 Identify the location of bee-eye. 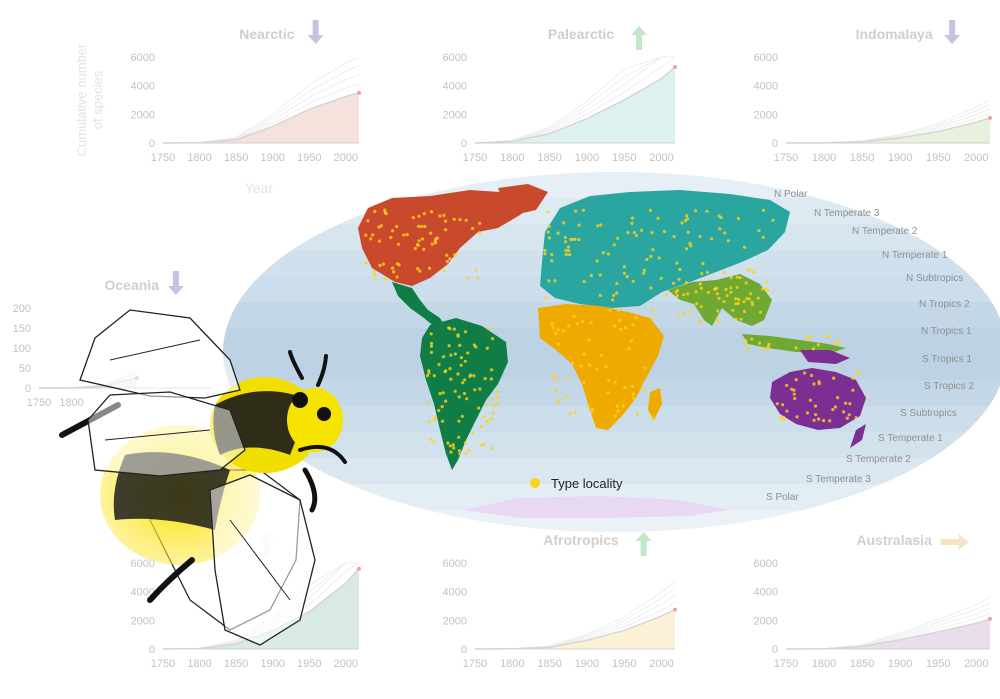
(300, 400).